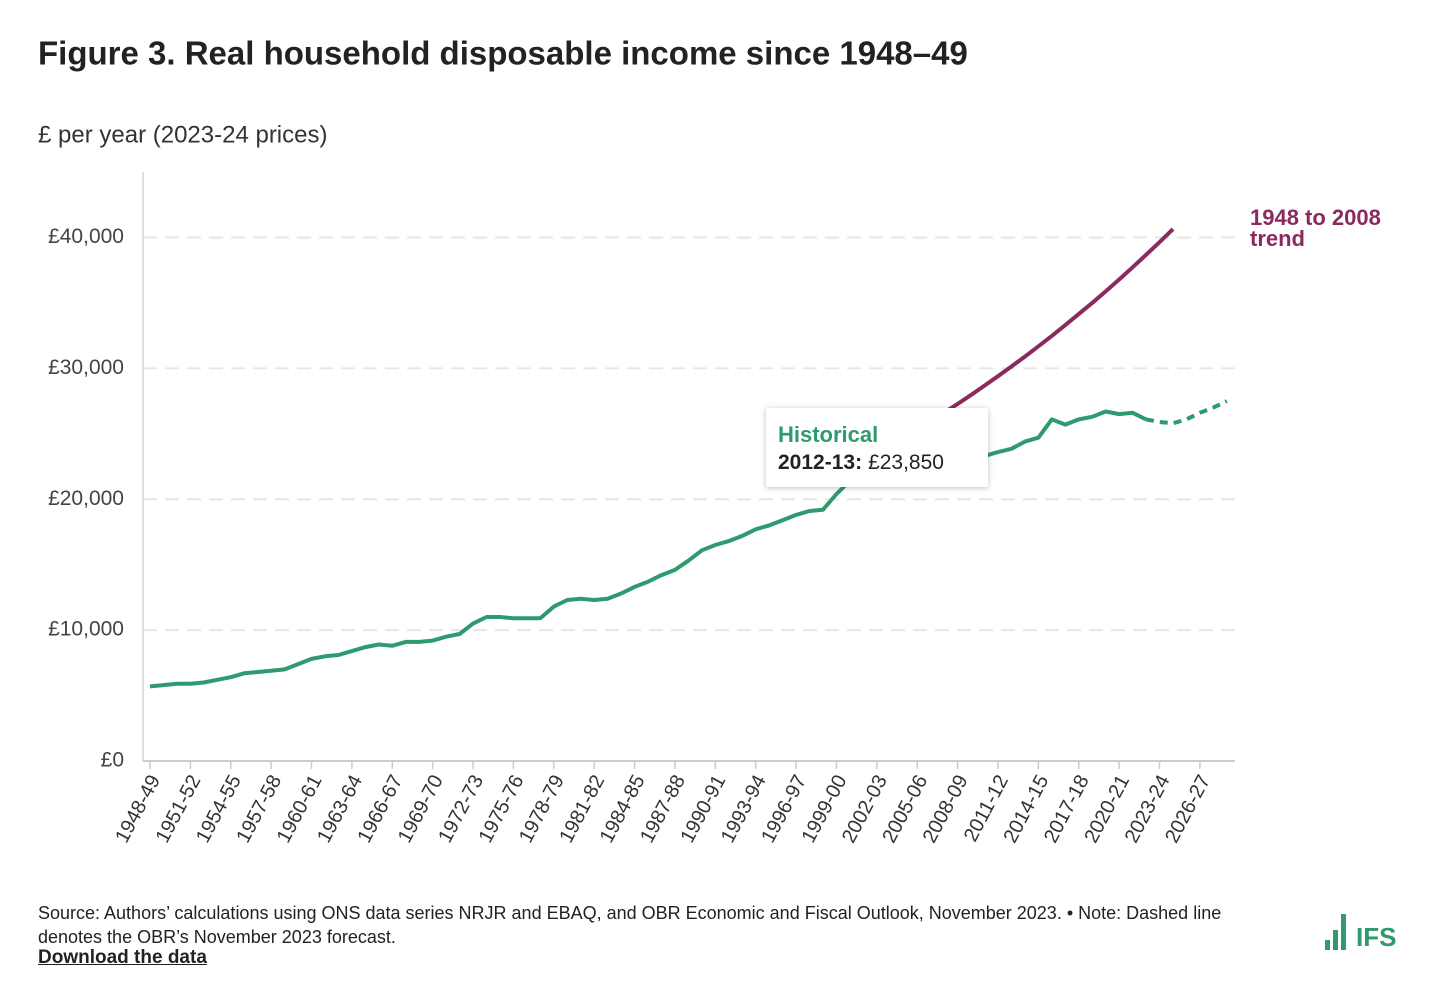  I want to click on logo: IFS, so click(1359, 931).